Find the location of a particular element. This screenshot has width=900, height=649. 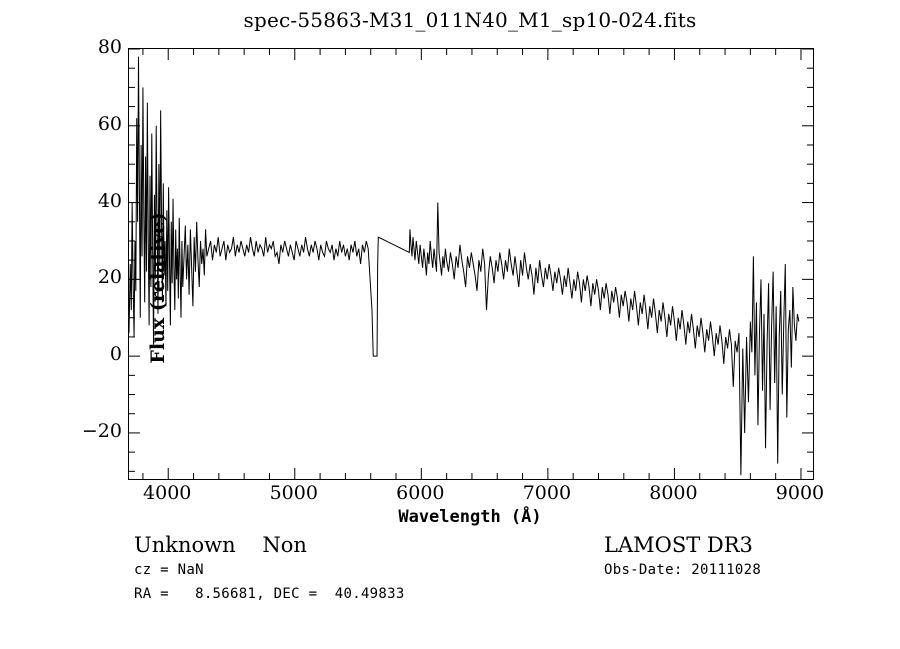

object-classification: Unknown Non is located at coordinates (220, 545).